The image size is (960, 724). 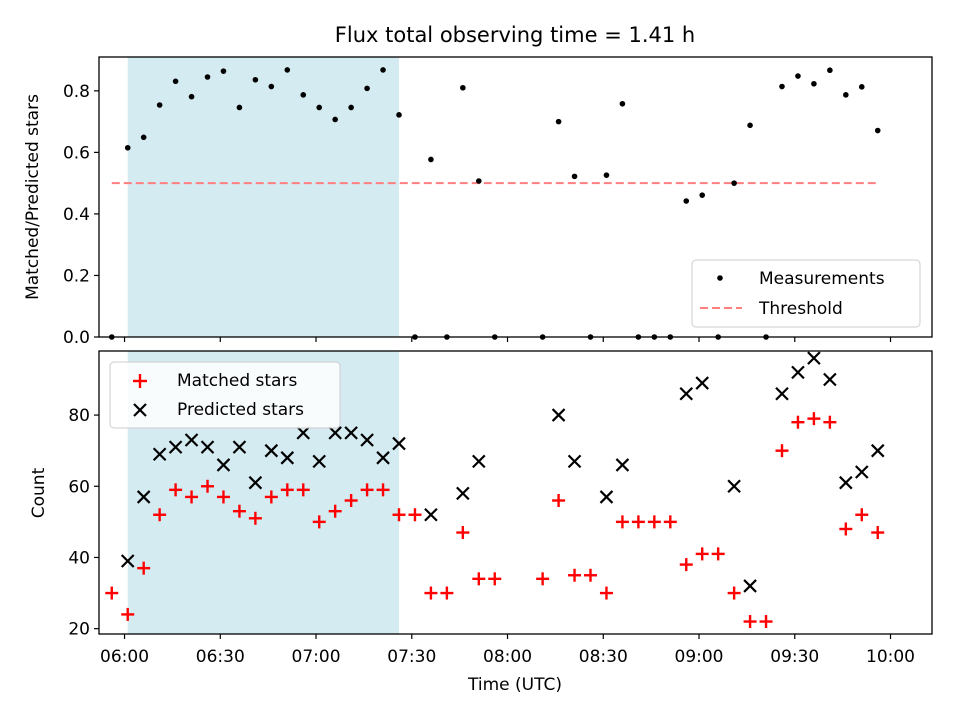 What do you see at coordinates (507, 657) in the screenshot?
I see `x-tick-label: 08:00` at bounding box center [507, 657].